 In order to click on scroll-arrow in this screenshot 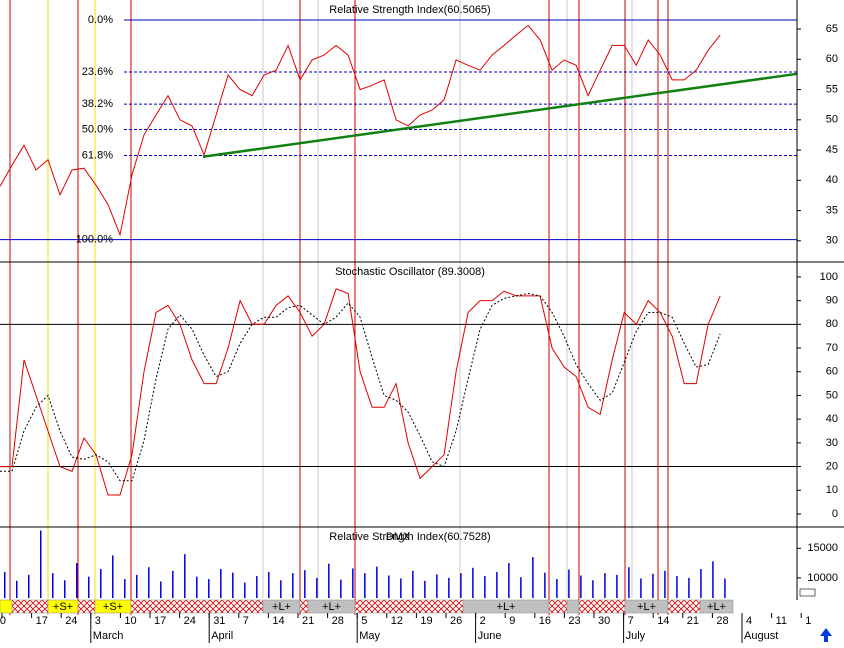, I will do `click(826, 635)`.